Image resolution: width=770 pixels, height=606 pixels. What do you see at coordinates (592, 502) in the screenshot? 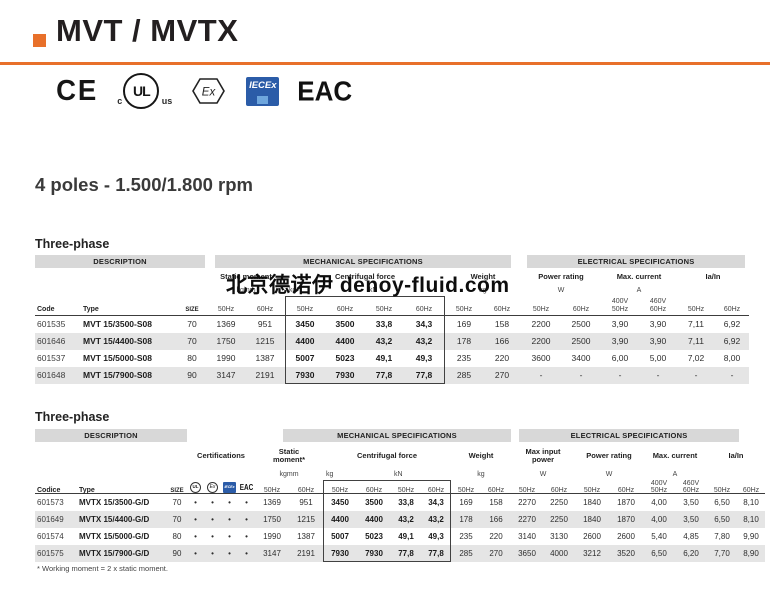
I see `cell-pr50: 1840` at bounding box center [592, 502].